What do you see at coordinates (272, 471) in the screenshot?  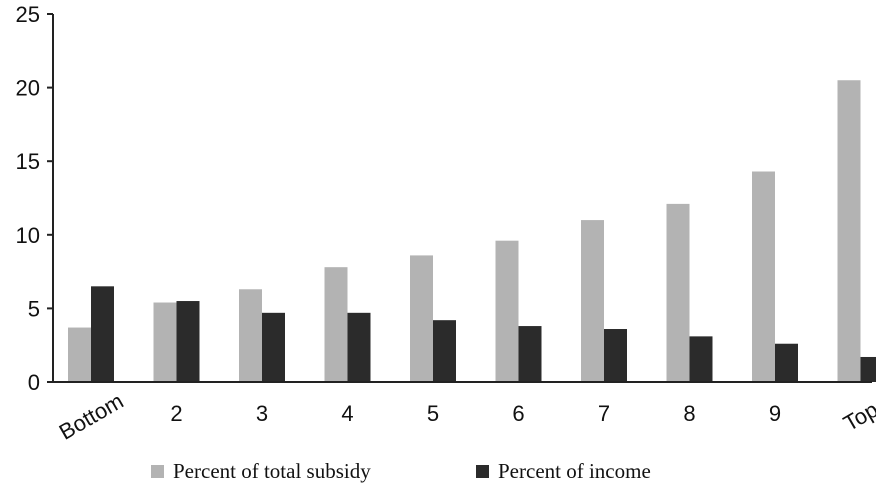 I see `legend-label-subsidy: Percent of total subsidy` at bounding box center [272, 471].